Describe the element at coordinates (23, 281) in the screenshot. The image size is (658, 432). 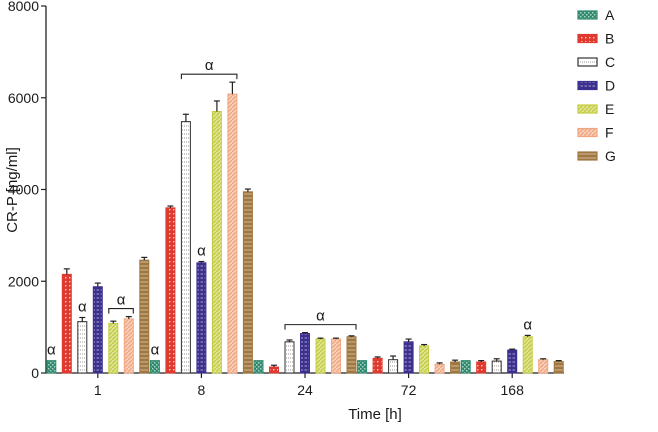
I see `y-tick-label: 2000` at that location.